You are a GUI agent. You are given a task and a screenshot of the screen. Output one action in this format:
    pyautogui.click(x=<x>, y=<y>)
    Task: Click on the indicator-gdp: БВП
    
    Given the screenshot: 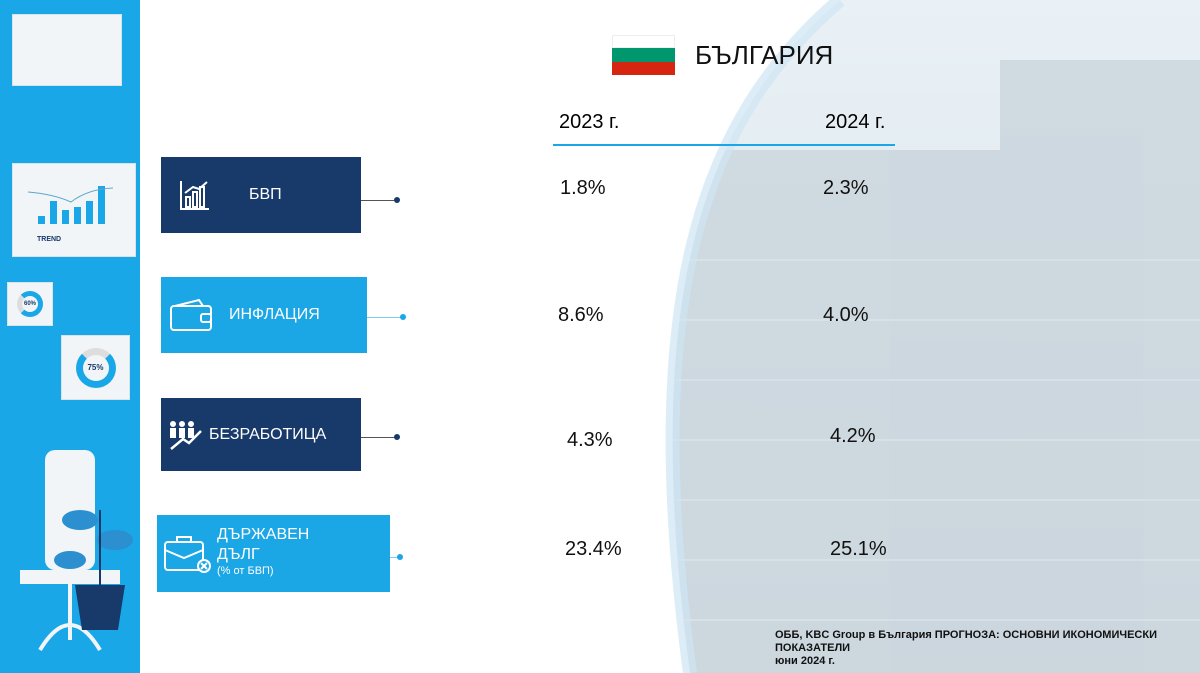 What is the action you would take?
    pyautogui.click(x=261, y=195)
    